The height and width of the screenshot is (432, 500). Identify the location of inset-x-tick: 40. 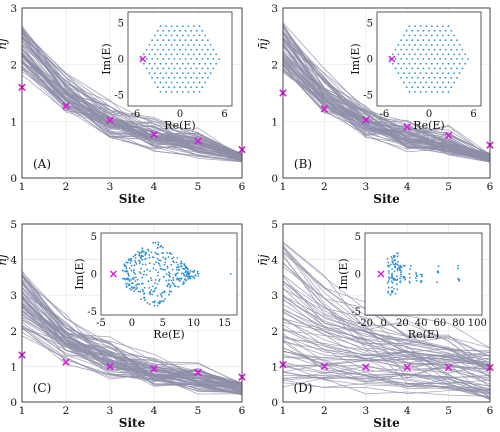
(421, 323).